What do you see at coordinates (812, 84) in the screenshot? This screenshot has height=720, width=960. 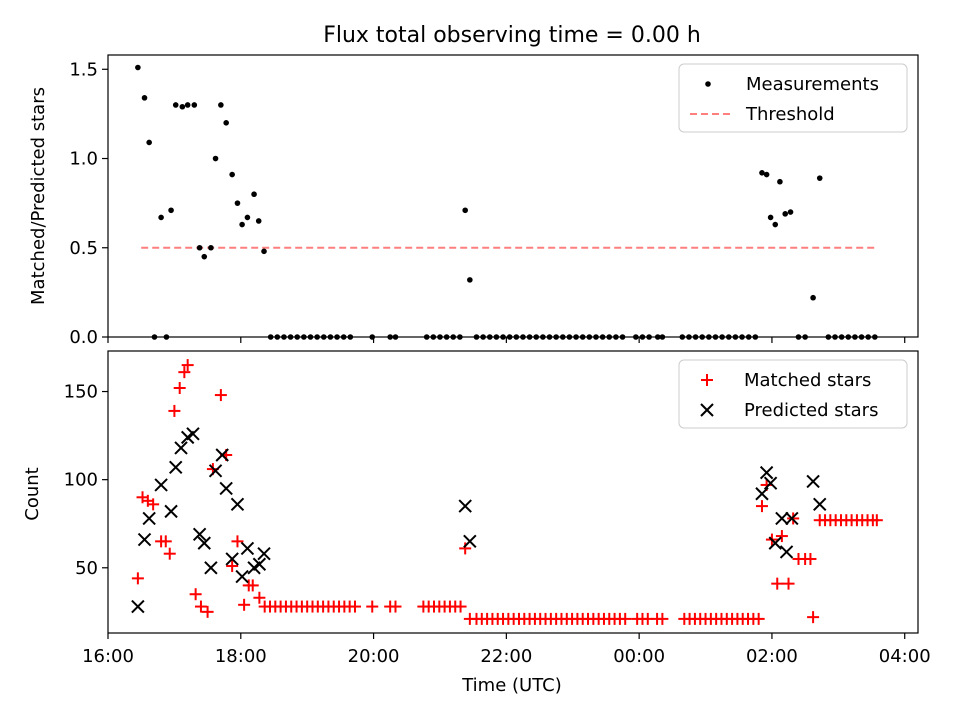 I see `legend-measurements-label: Measurements` at bounding box center [812, 84].